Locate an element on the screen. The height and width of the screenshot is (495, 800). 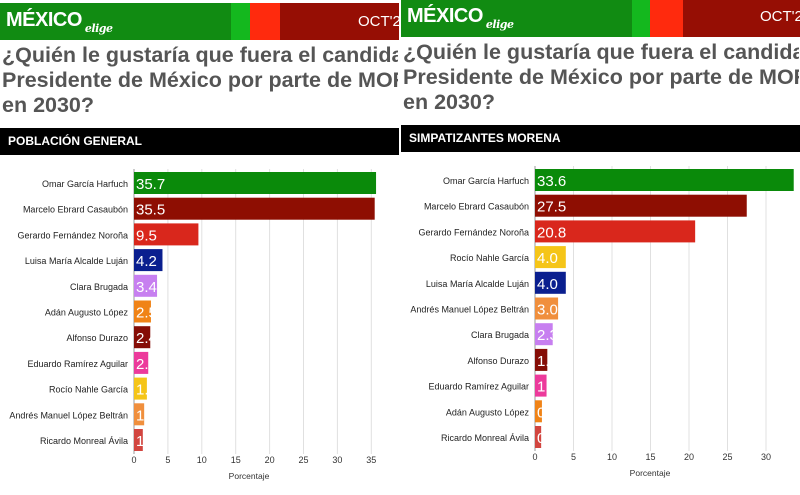
data-label: 9.5 is located at coordinates (146, 235).